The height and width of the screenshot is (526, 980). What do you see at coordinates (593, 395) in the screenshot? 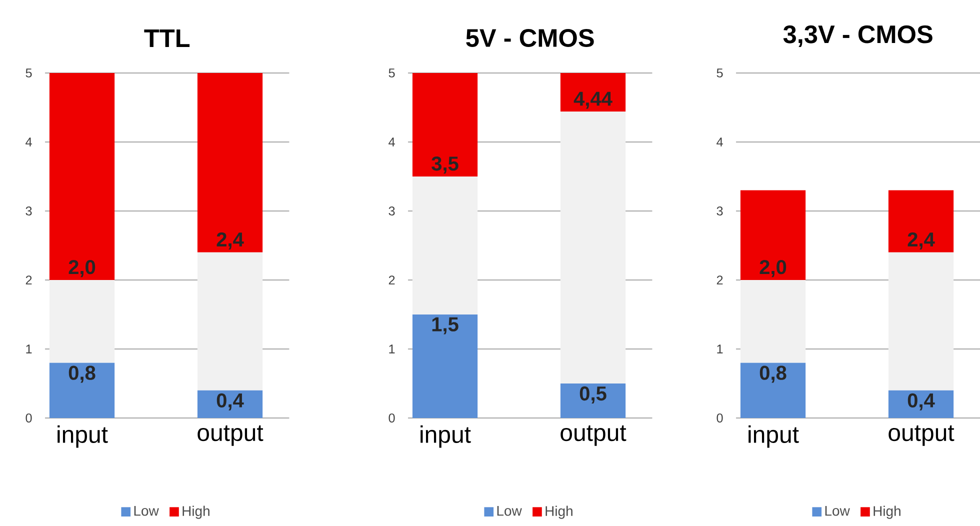
I see `data-label: 0,5` at bounding box center [593, 395].